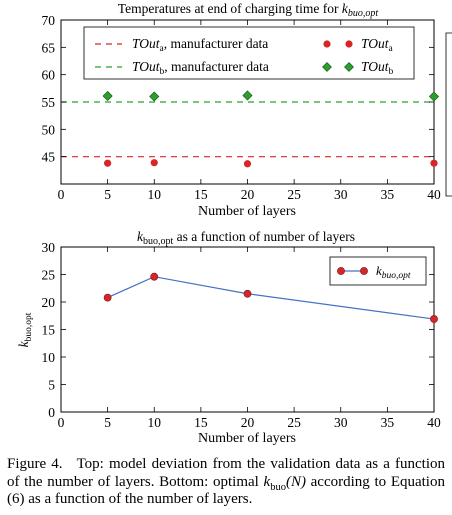 This screenshot has width=452, height=515. What do you see at coordinates (146, 66) in the screenshot?
I see `top-legend-ref-b-name: TOut` at bounding box center [146, 66].